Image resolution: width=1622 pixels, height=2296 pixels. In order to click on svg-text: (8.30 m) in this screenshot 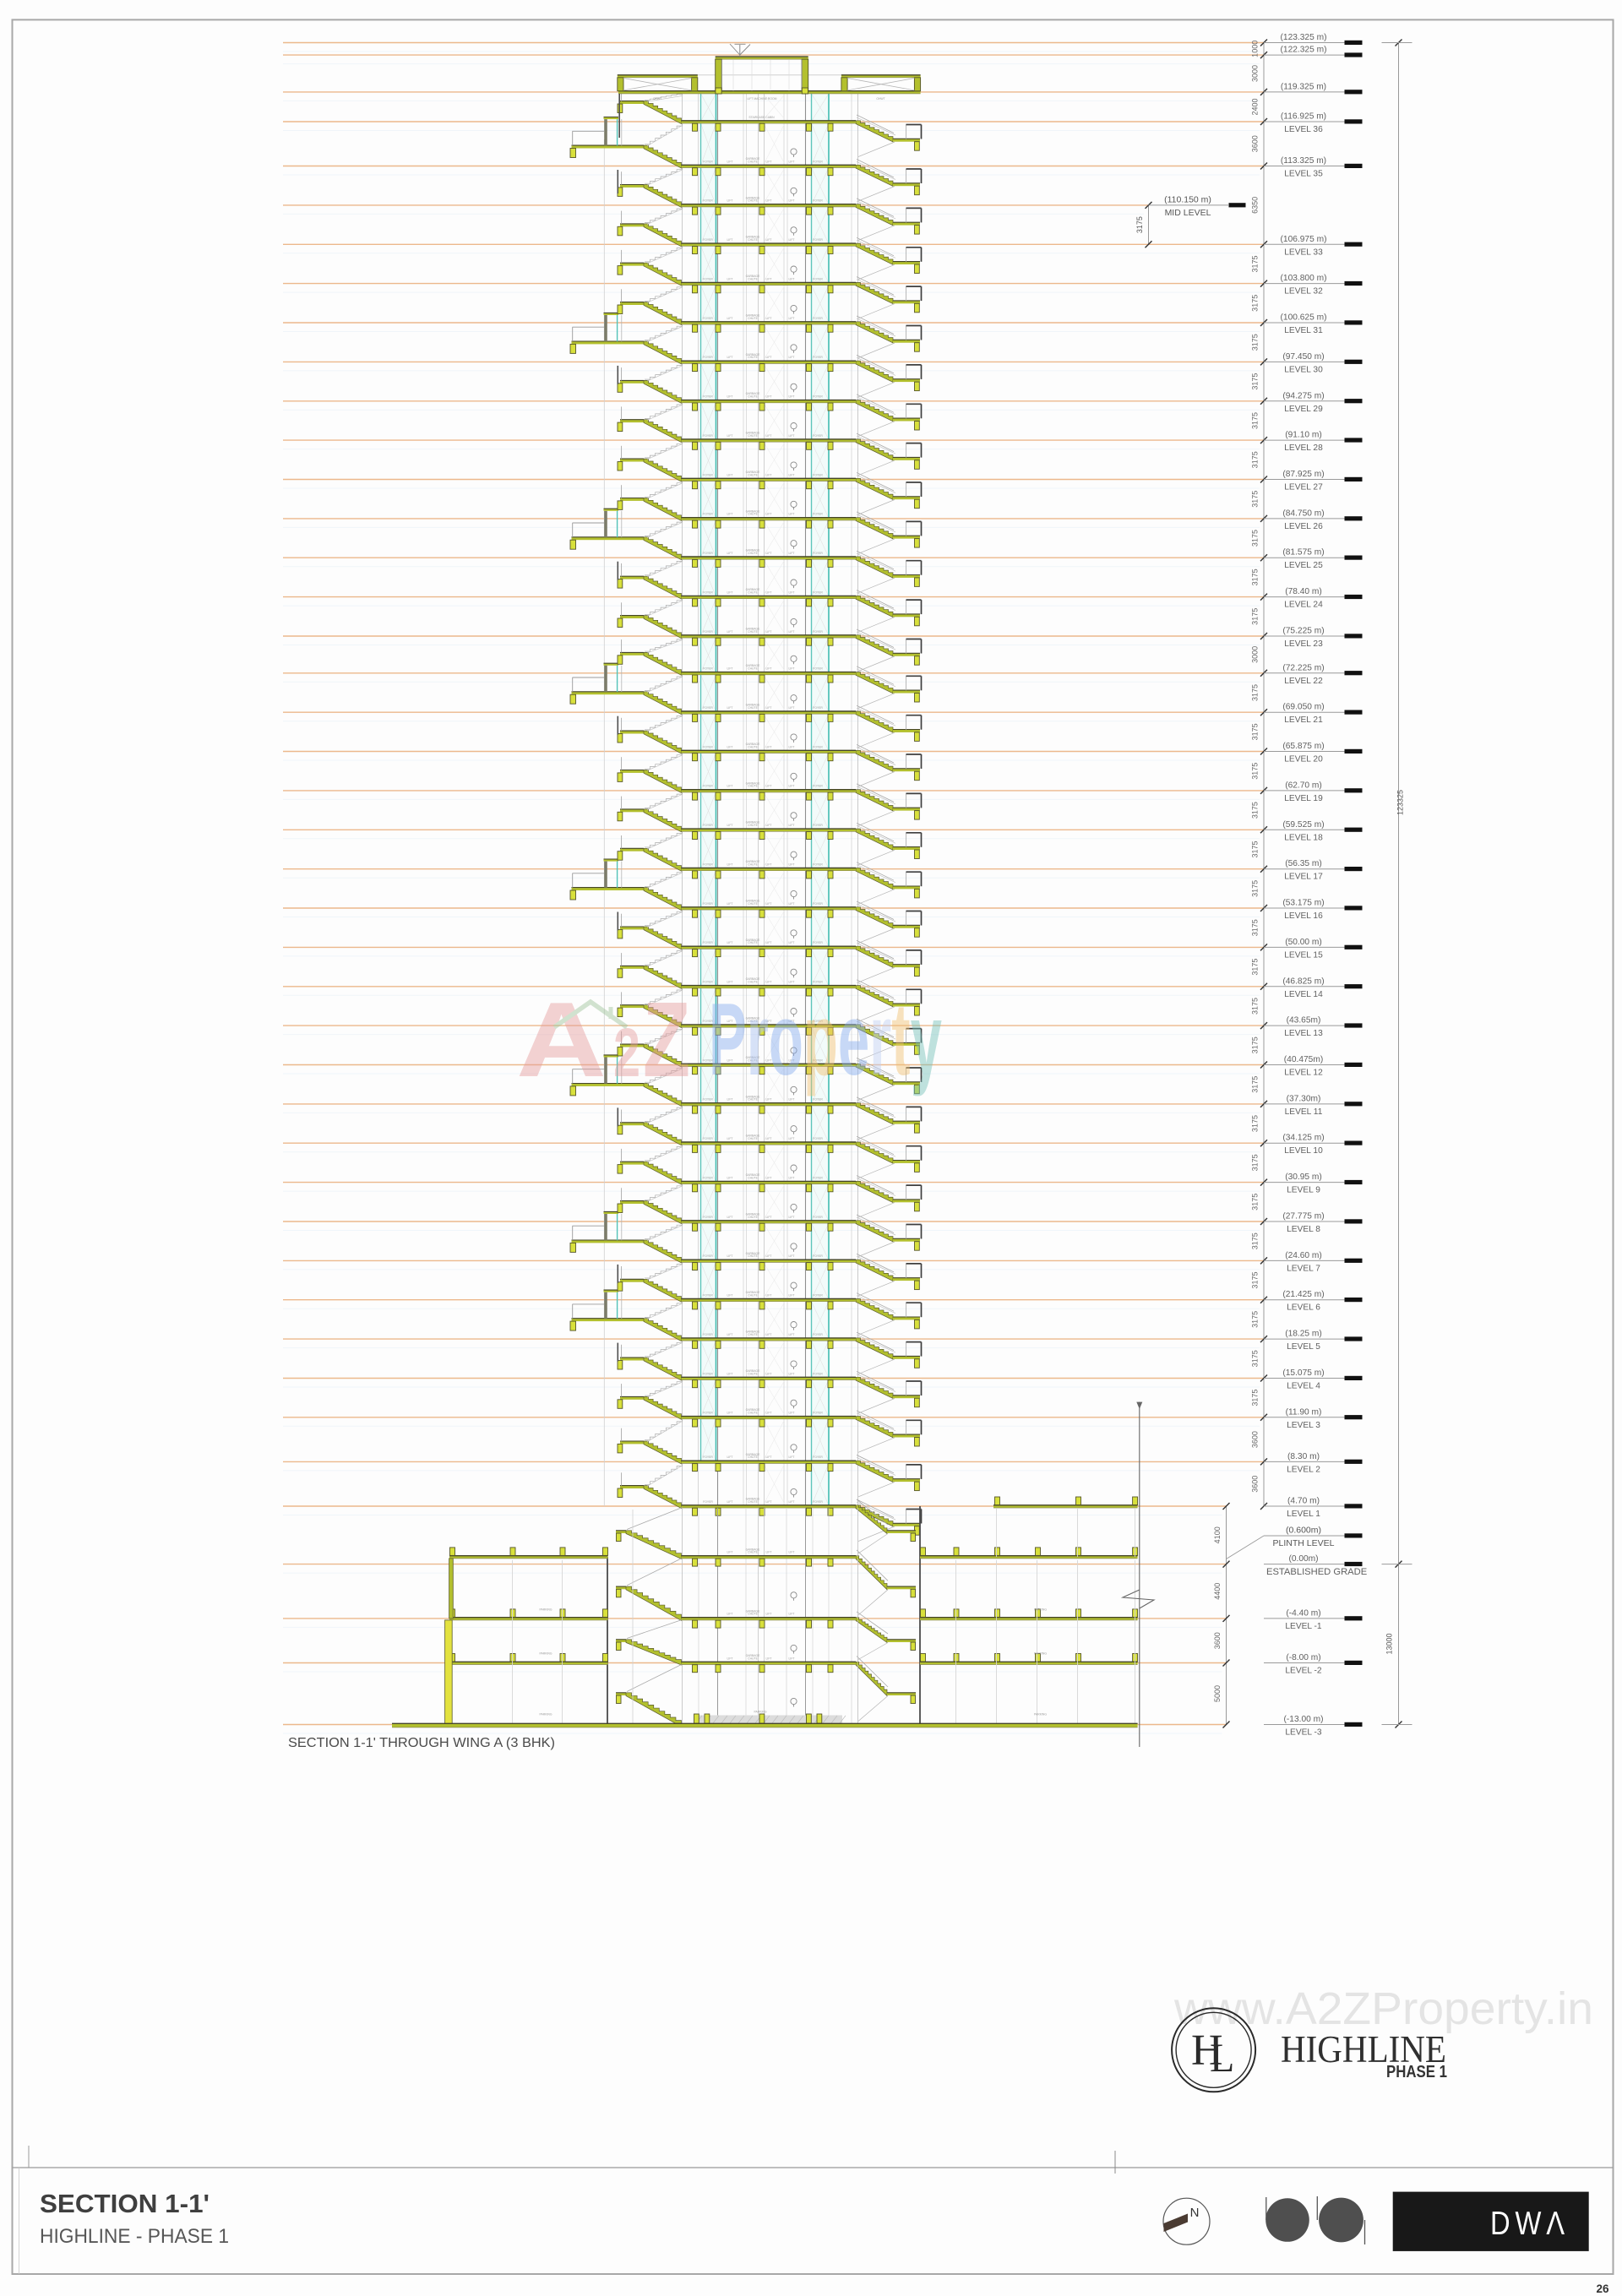, I will do `click(1304, 1456)`.